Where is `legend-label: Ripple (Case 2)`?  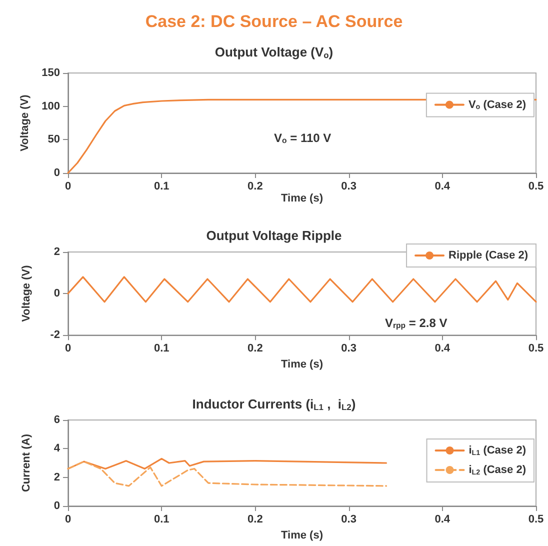
legend-label: Ripple (Case 2) is located at coordinates (488, 256).